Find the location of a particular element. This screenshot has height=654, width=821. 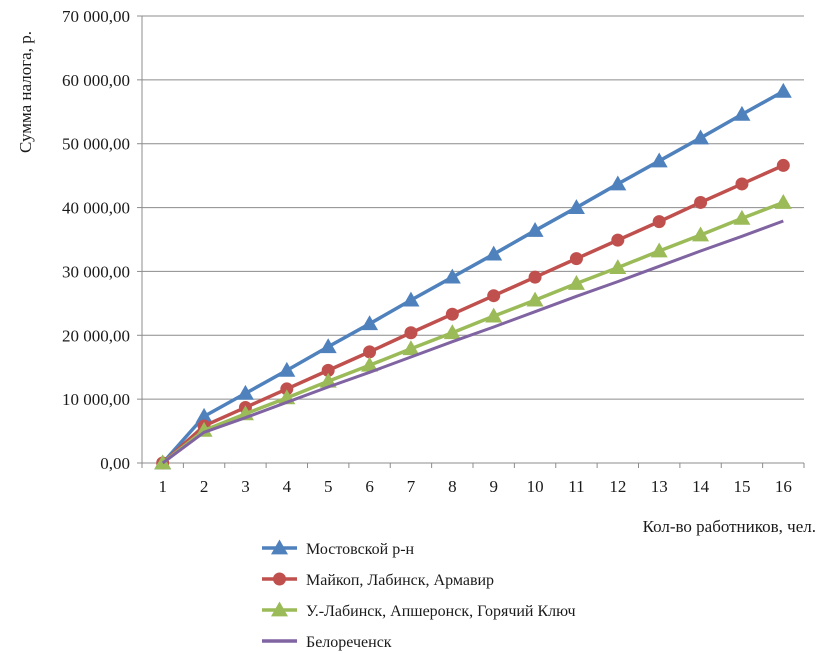

x-tick-label: 14 is located at coordinates (701, 486).